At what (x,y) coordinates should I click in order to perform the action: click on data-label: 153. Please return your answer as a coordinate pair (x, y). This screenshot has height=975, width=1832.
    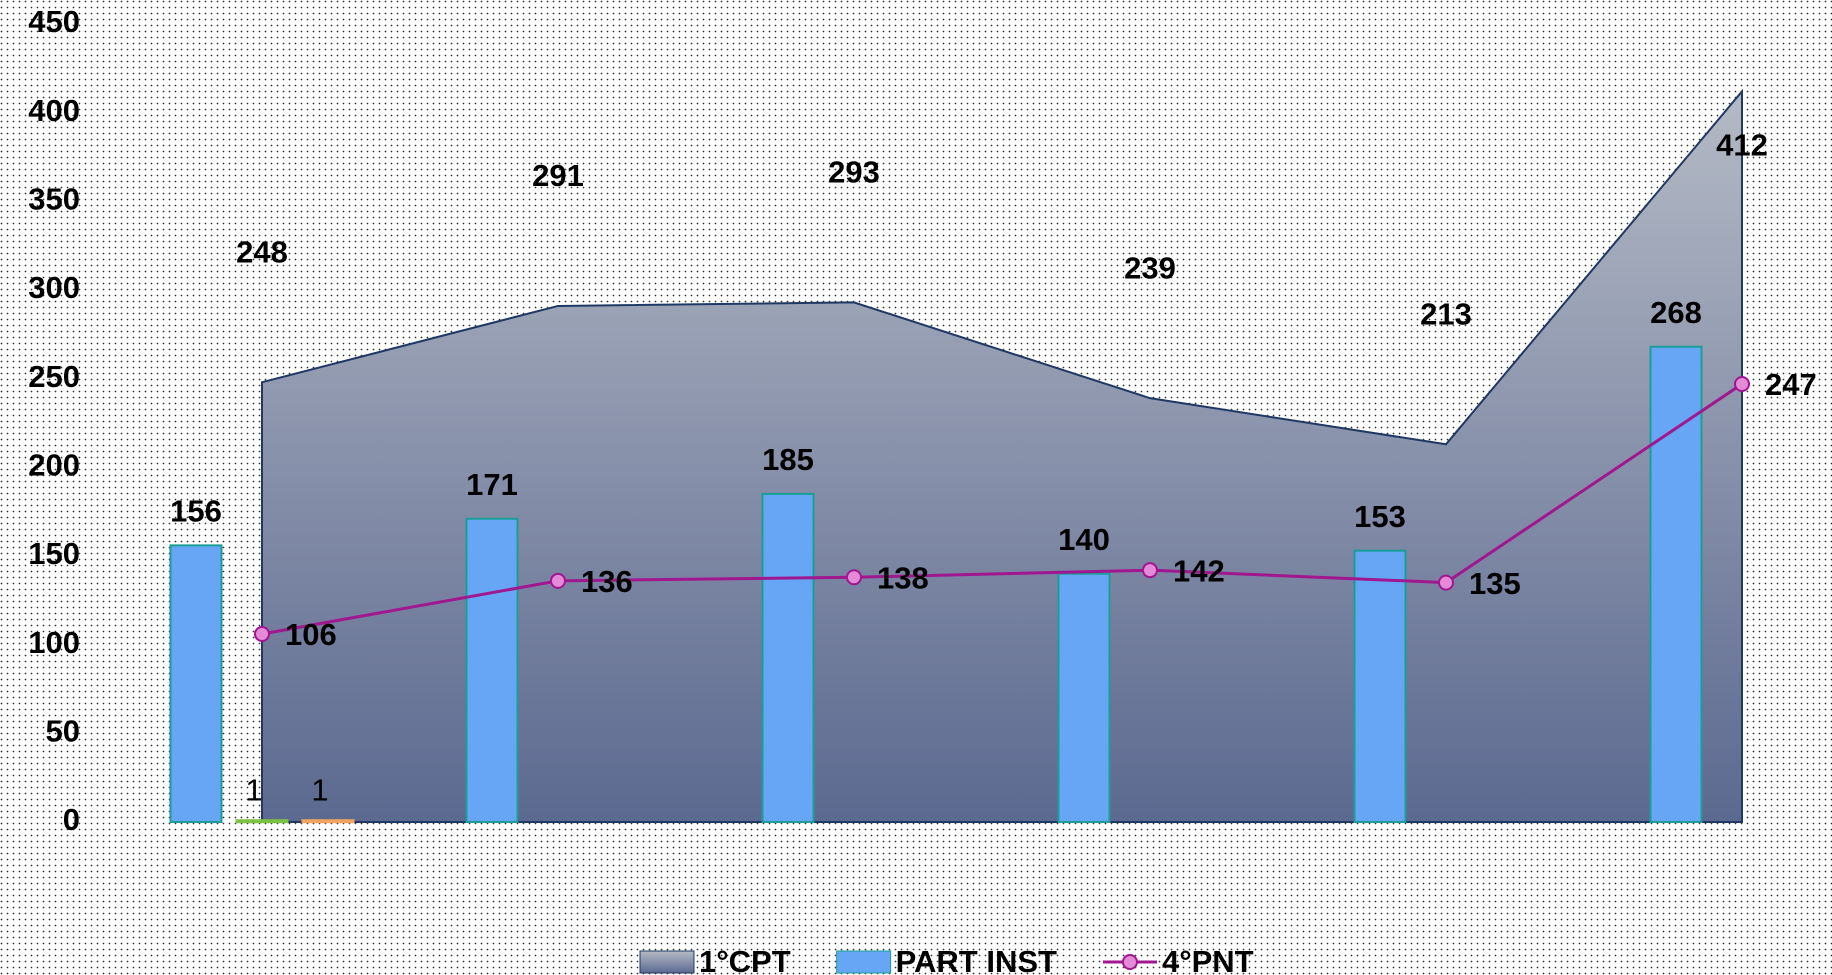
    Looking at the image, I should click on (1380, 516).